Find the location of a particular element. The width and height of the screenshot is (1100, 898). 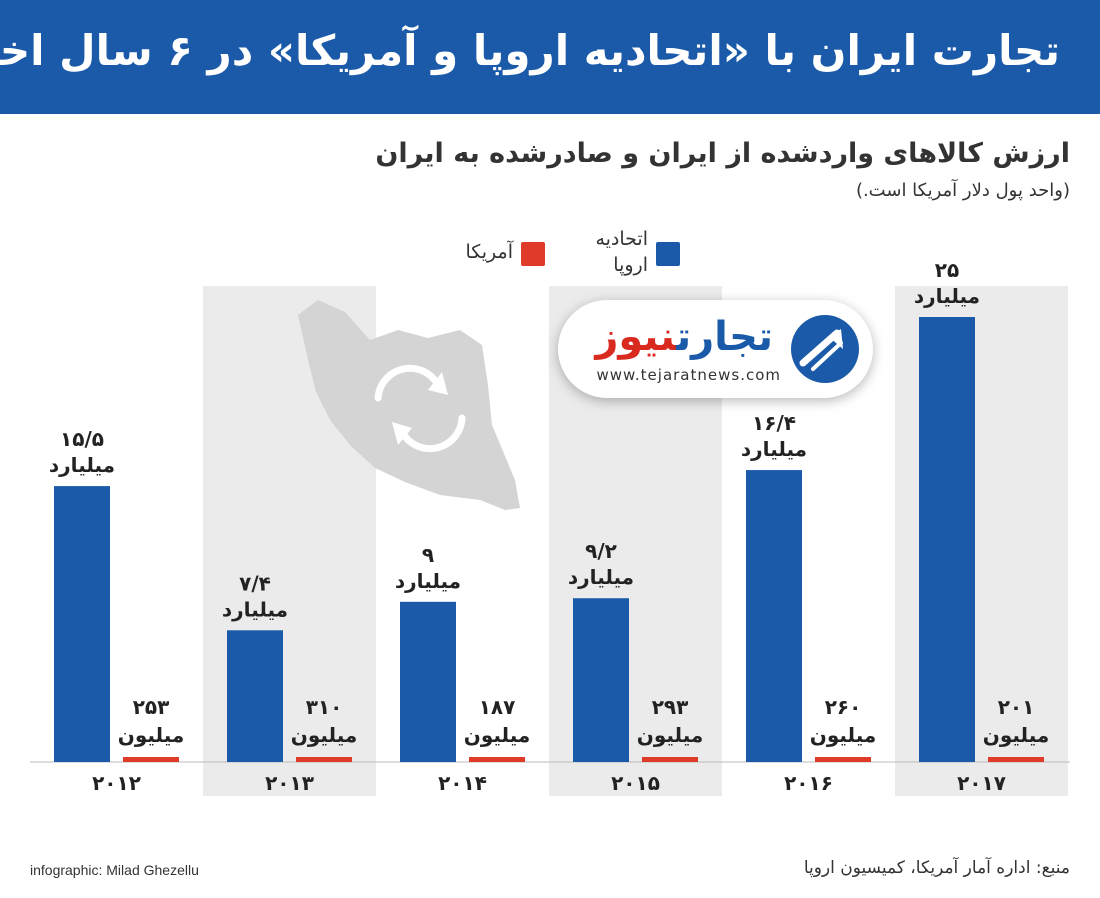

legend: اتحادیه اروپا آمریکا is located at coordinates (565, 256).